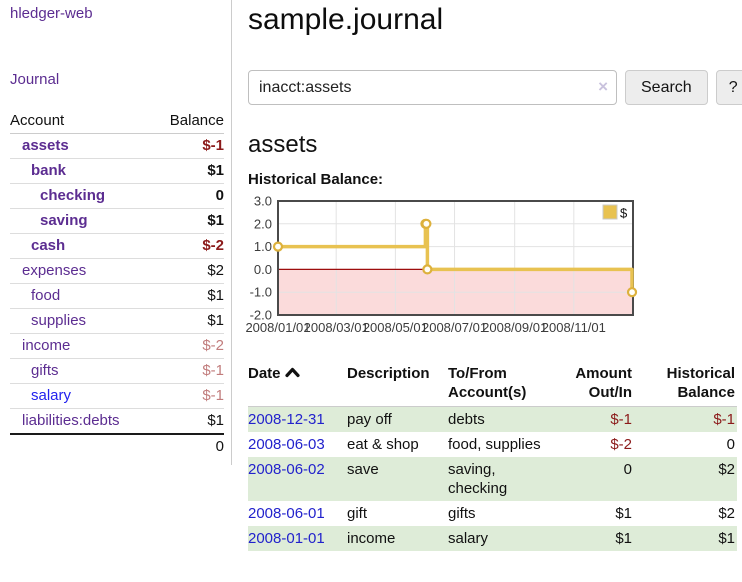 The height and width of the screenshot is (582, 742). I want to click on transaction-date-cell: 2008-06-02, so click(297, 479).